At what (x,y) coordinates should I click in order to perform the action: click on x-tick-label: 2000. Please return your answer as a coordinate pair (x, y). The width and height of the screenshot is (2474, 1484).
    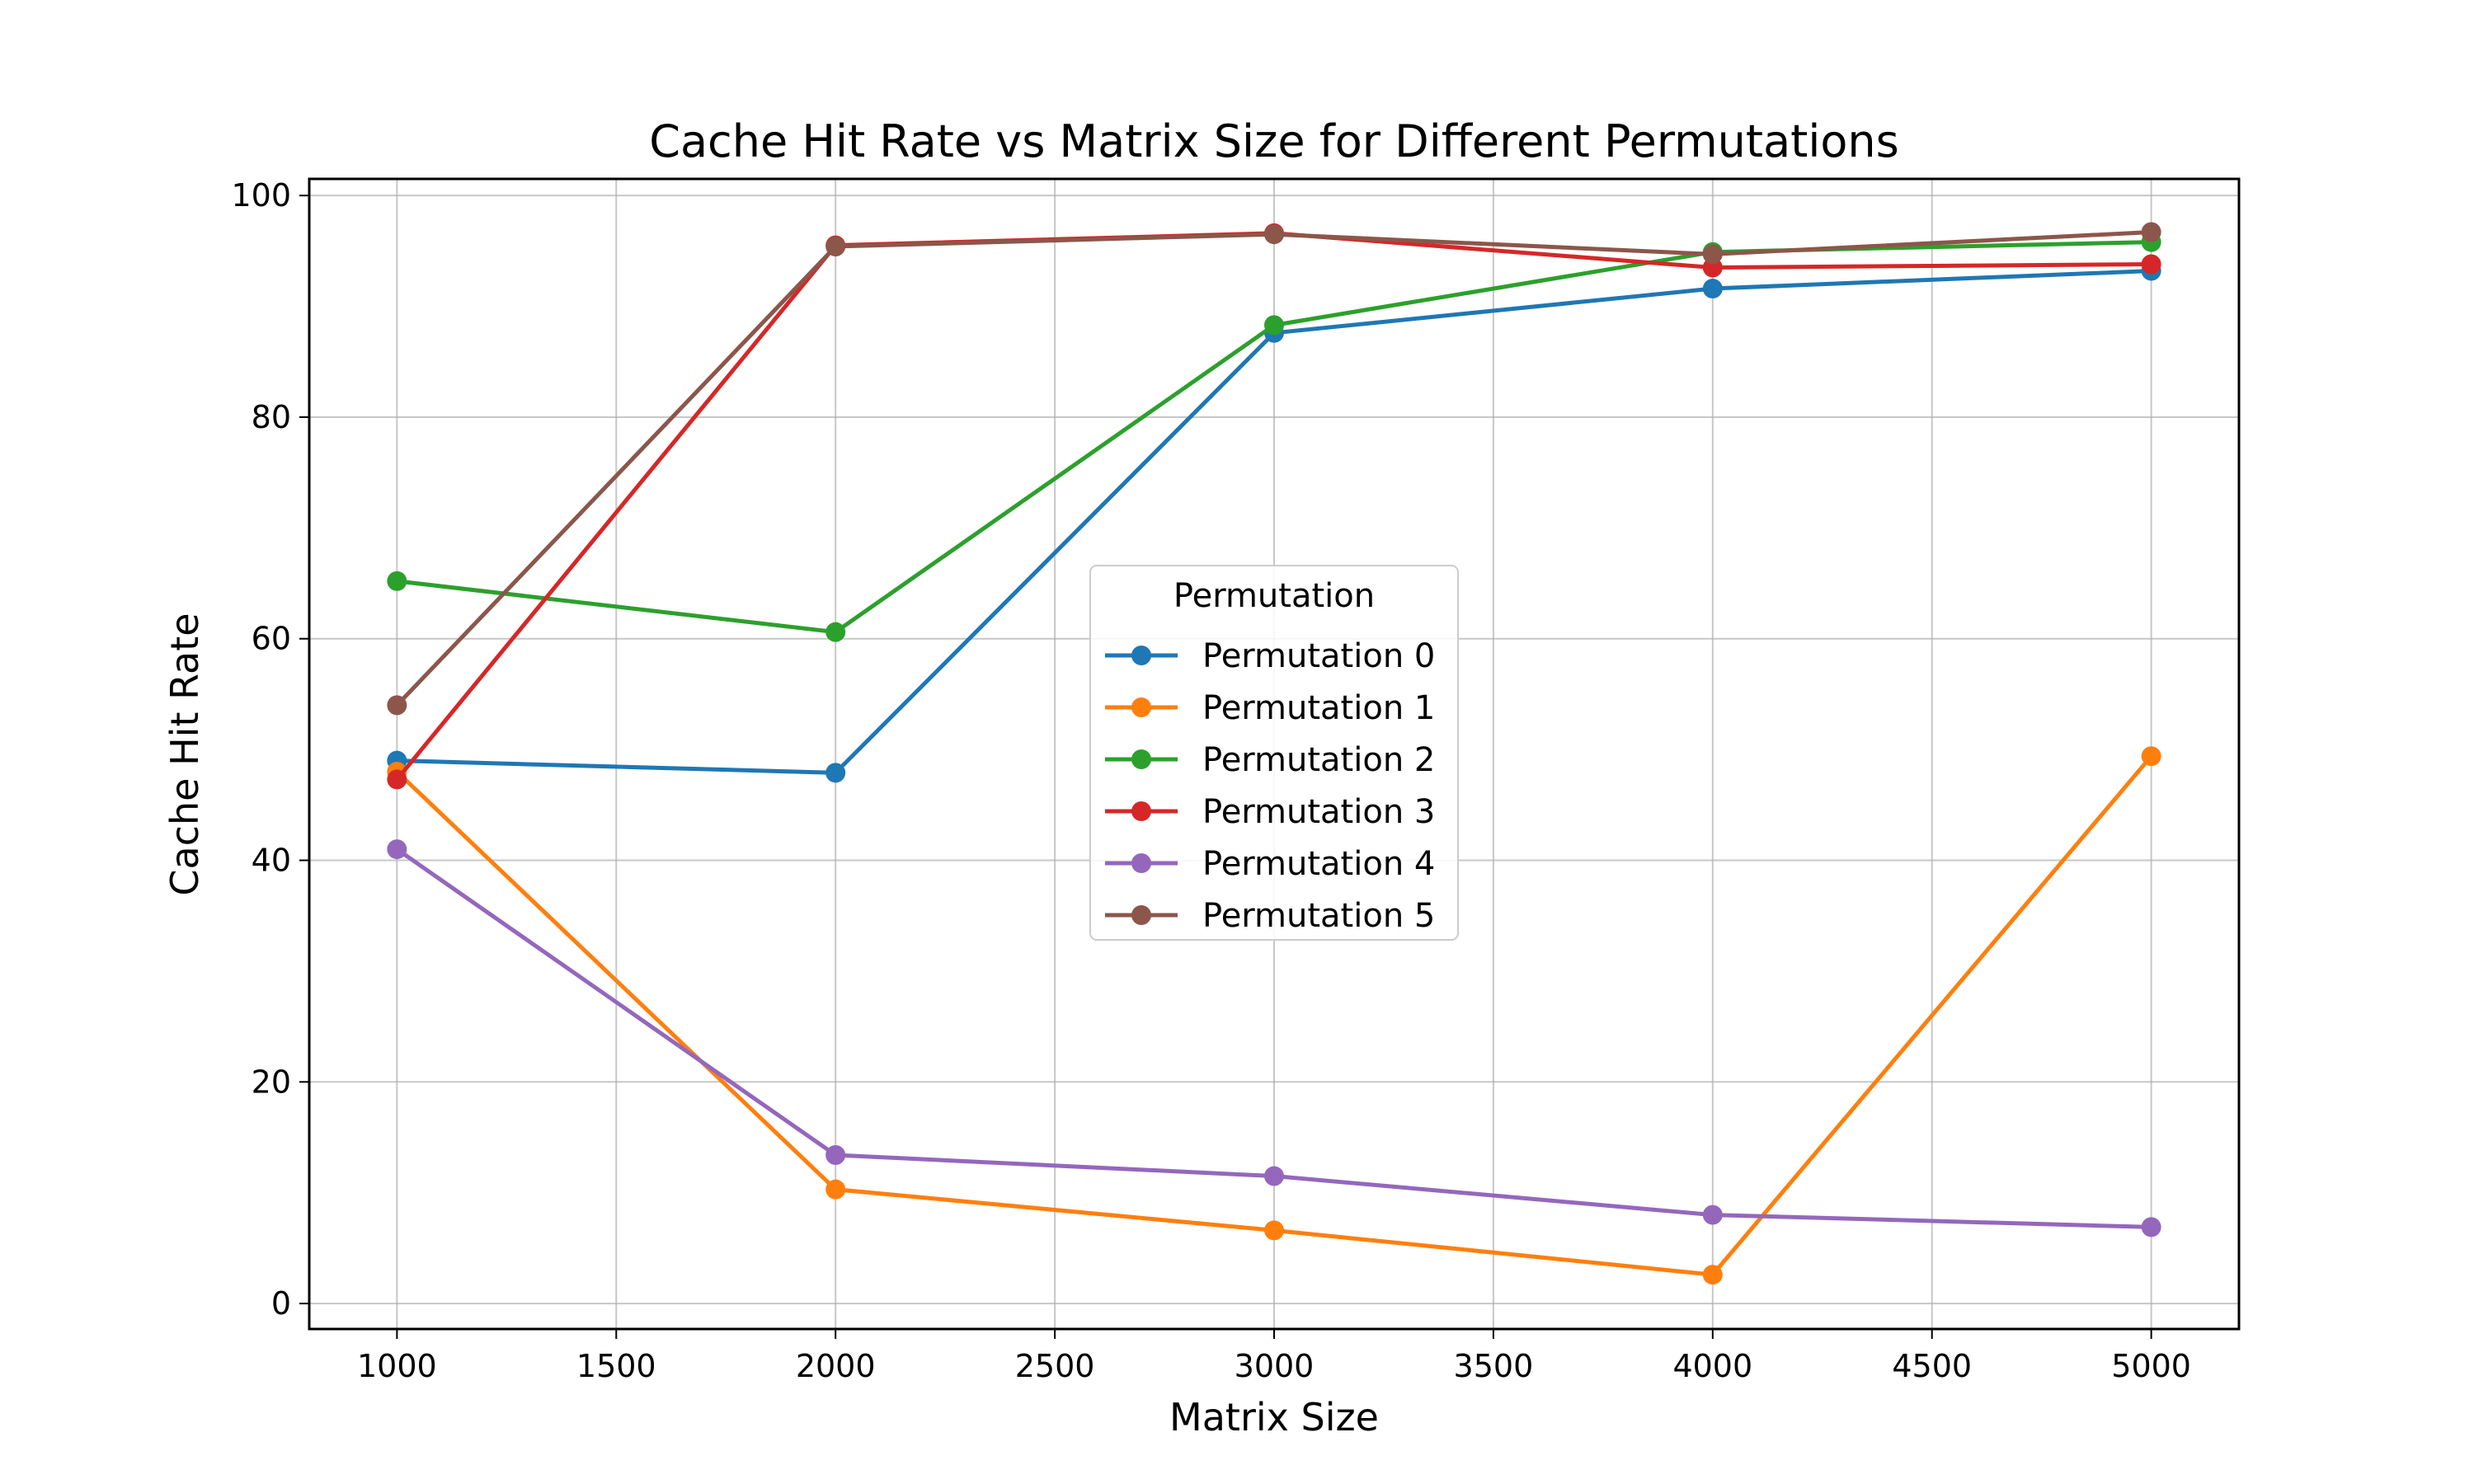
    Looking at the image, I should click on (836, 1366).